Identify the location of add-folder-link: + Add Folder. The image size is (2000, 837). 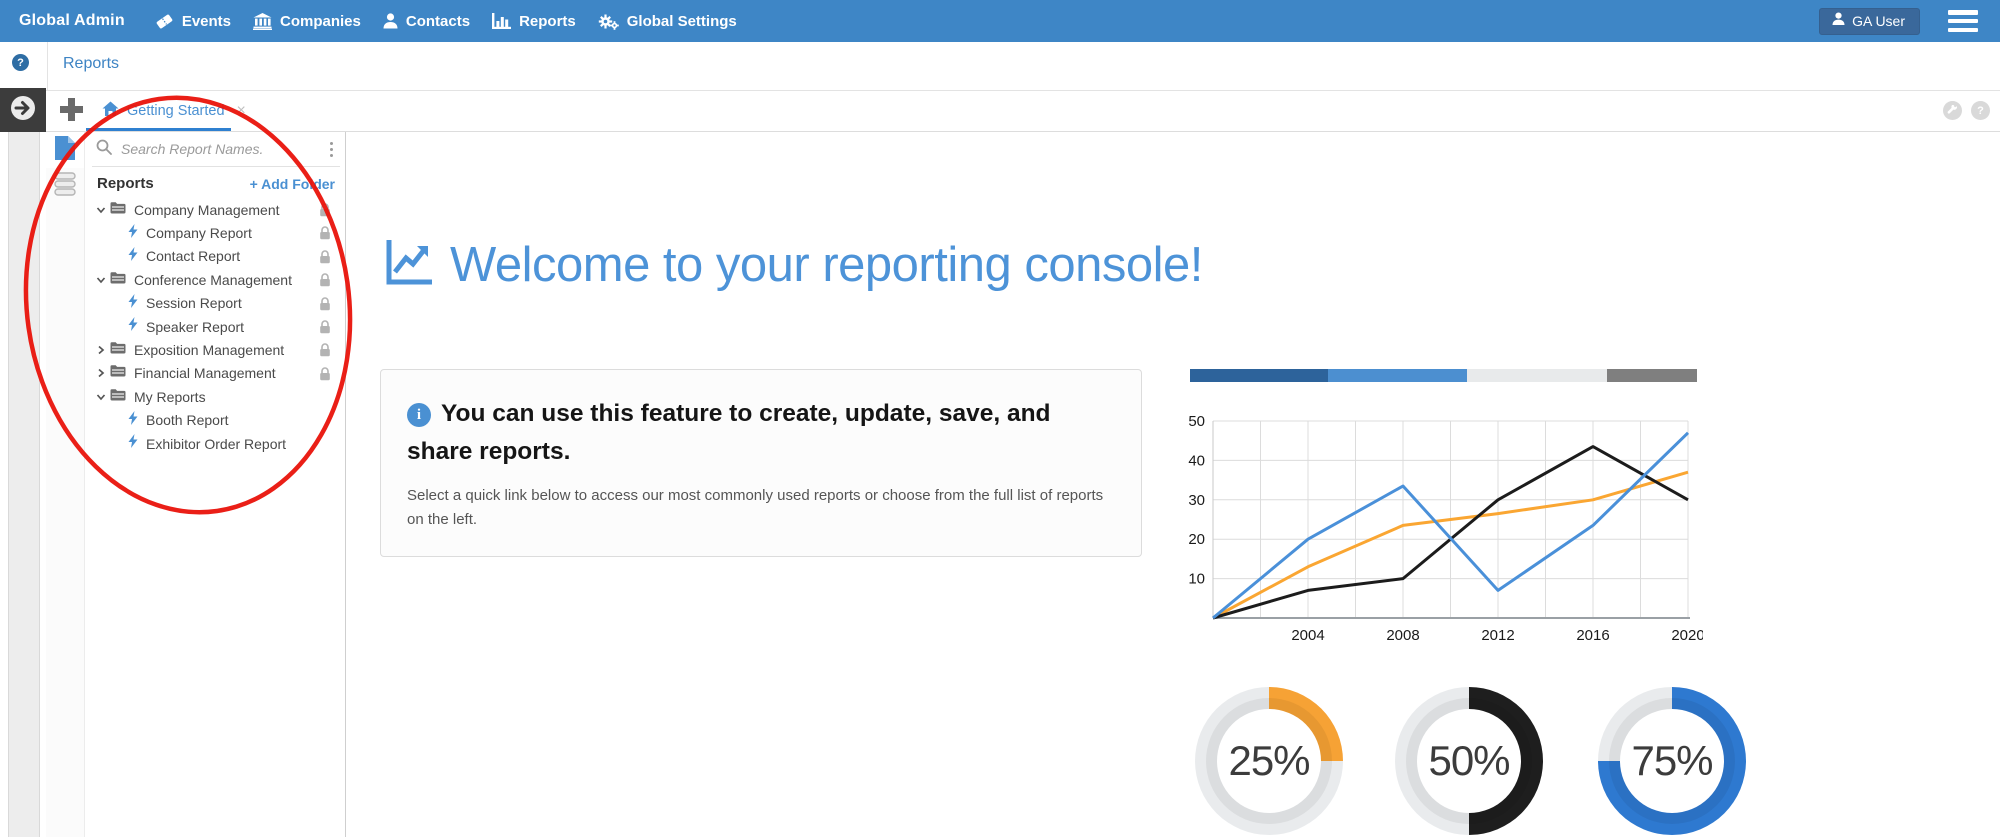
(292, 183).